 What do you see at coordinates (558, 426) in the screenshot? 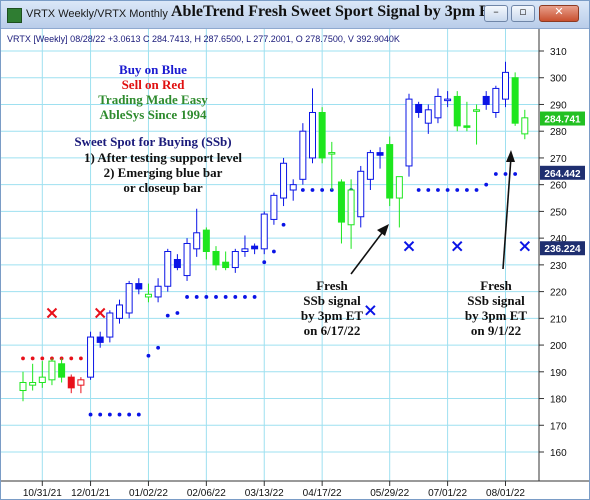
I see `price-tick-label: 170` at bounding box center [558, 426].